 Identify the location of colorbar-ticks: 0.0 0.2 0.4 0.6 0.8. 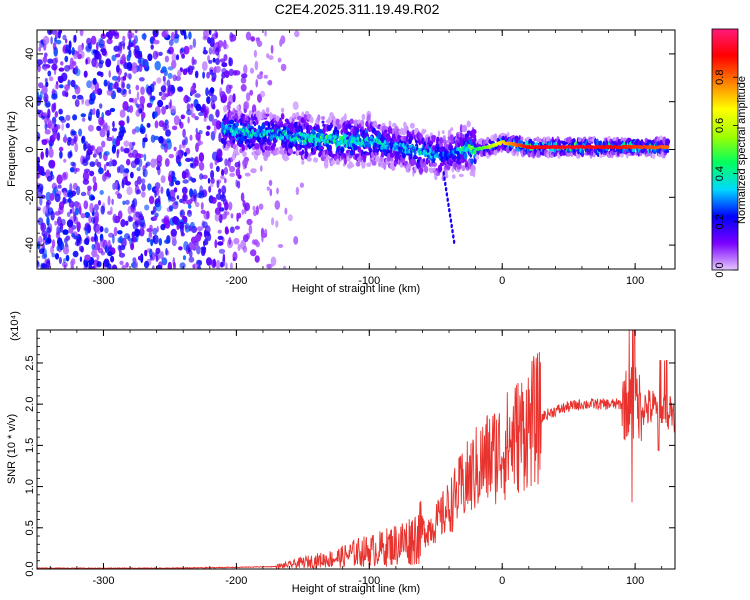
(726, 174).